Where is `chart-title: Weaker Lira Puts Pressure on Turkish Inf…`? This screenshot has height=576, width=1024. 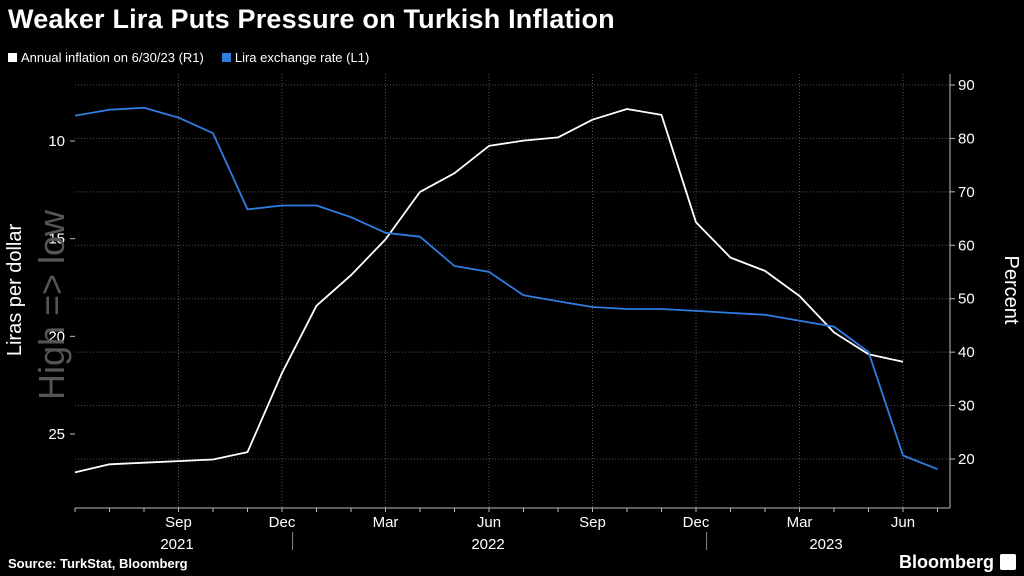 chart-title: Weaker Lira Puts Pressure on Turkish Inf… is located at coordinates (311, 19).